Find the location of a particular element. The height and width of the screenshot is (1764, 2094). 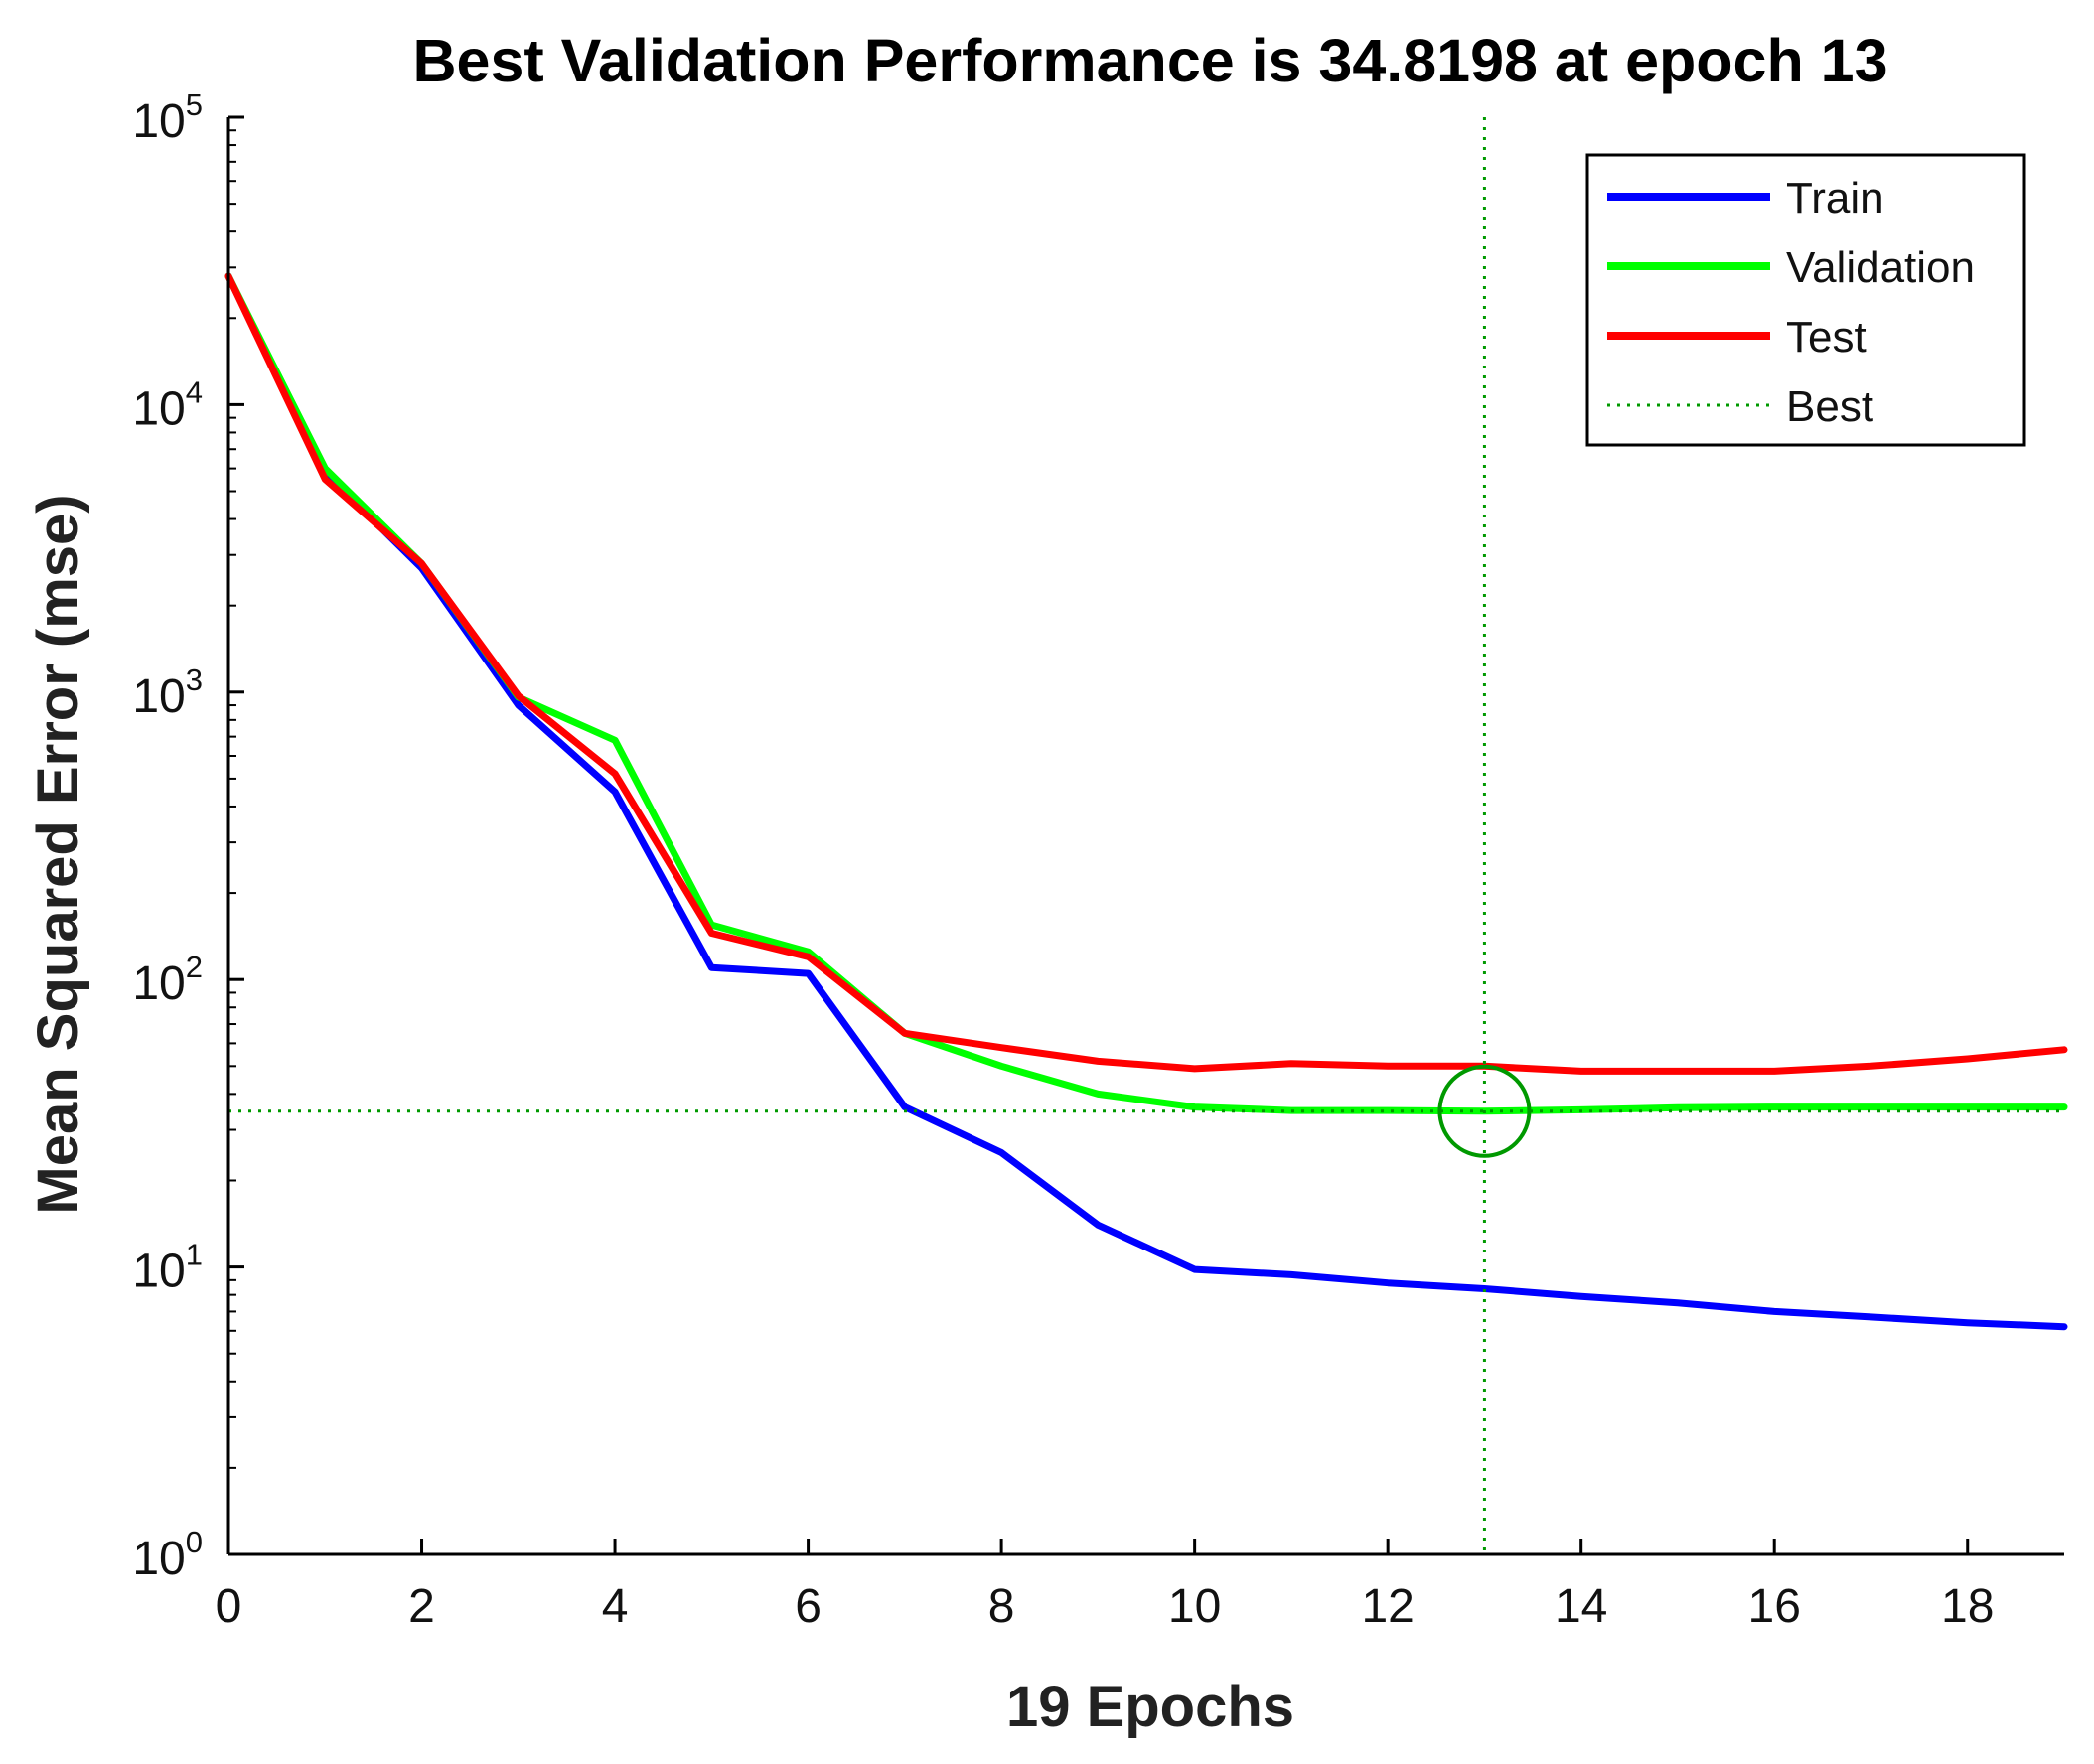

legend-validation-label: Validation is located at coordinates (1880, 267).